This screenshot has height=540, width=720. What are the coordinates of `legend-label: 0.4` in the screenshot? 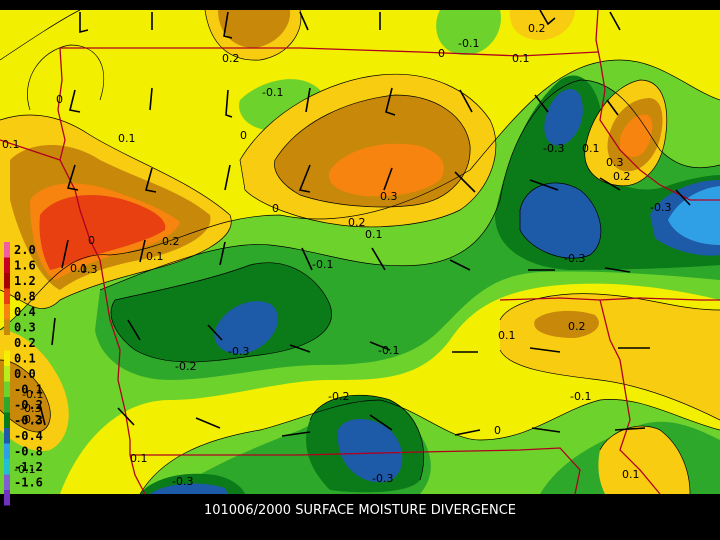 It's located at (25, 312).